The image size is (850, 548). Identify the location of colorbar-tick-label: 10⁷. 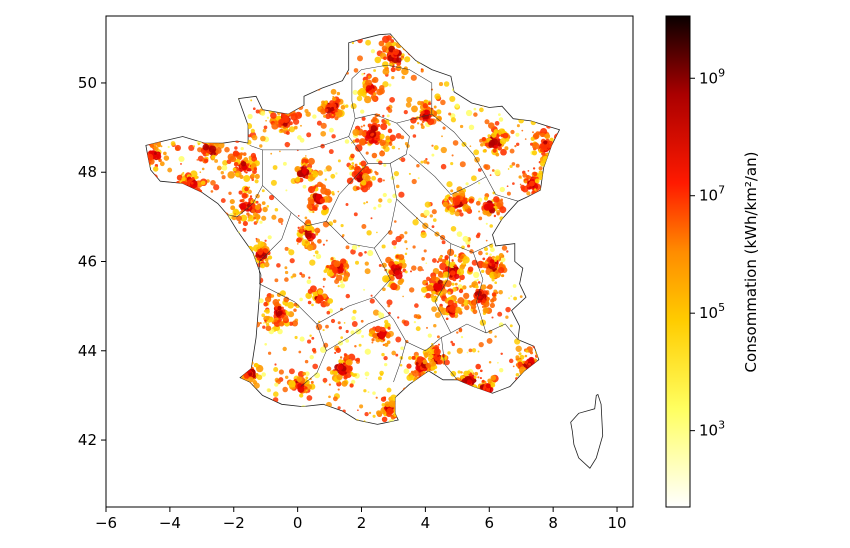
(712, 194).